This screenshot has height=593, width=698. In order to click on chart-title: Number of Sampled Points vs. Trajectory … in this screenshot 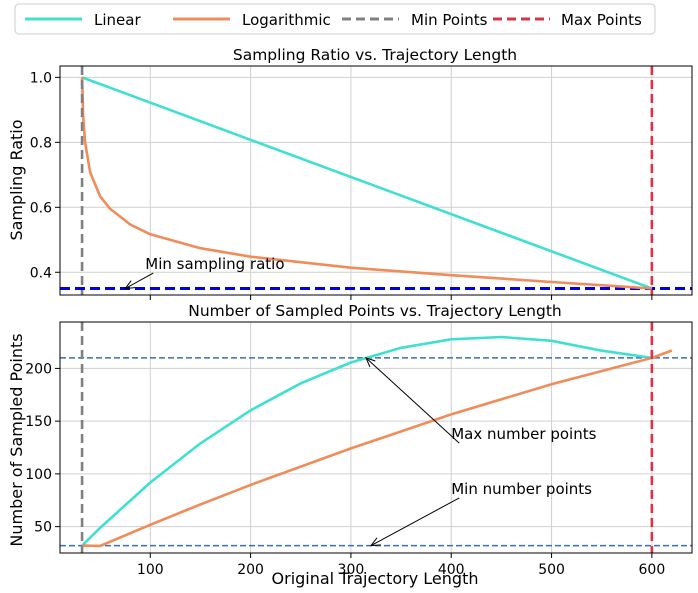, I will do `click(374, 311)`.